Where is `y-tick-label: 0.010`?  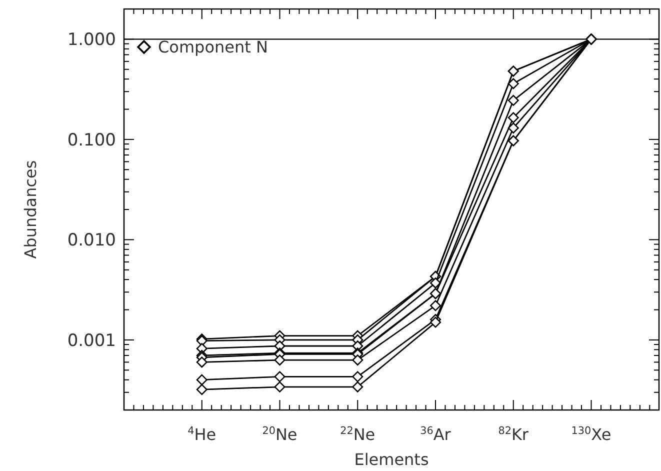 y-tick-label: 0.010 is located at coordinates (91, 240).